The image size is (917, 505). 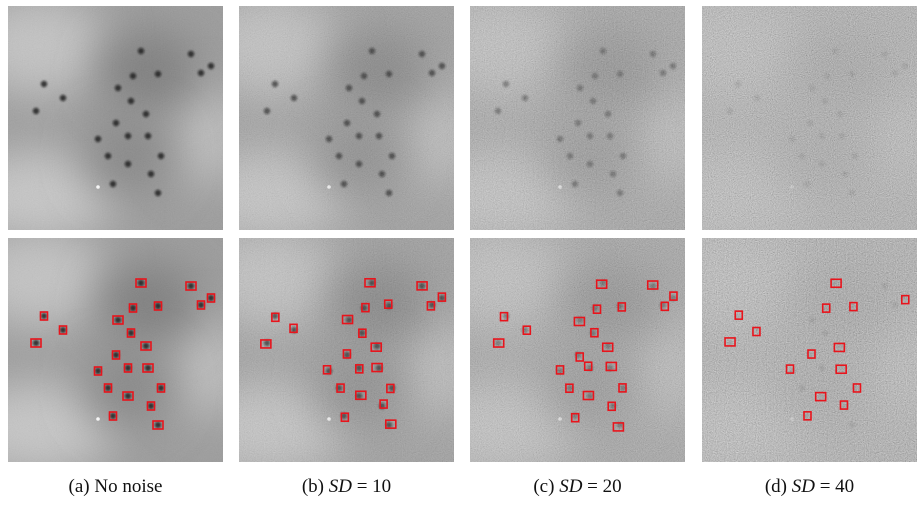 I want to click on caption: (d) SD = 40, so click(x=809, y=486).